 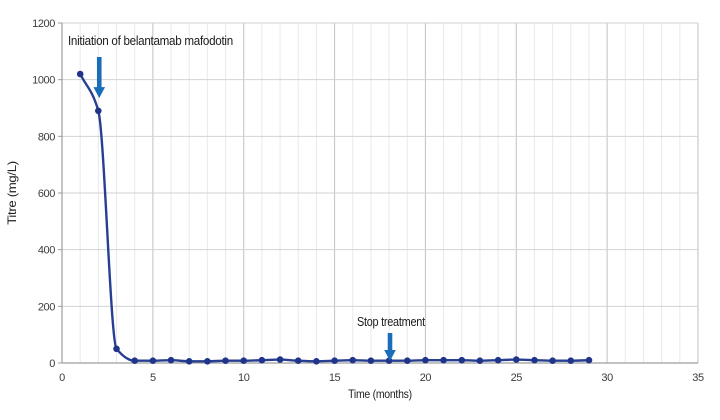 I want to click on stop-annotation-label: Stop treatment, so click(x=391, y=322).